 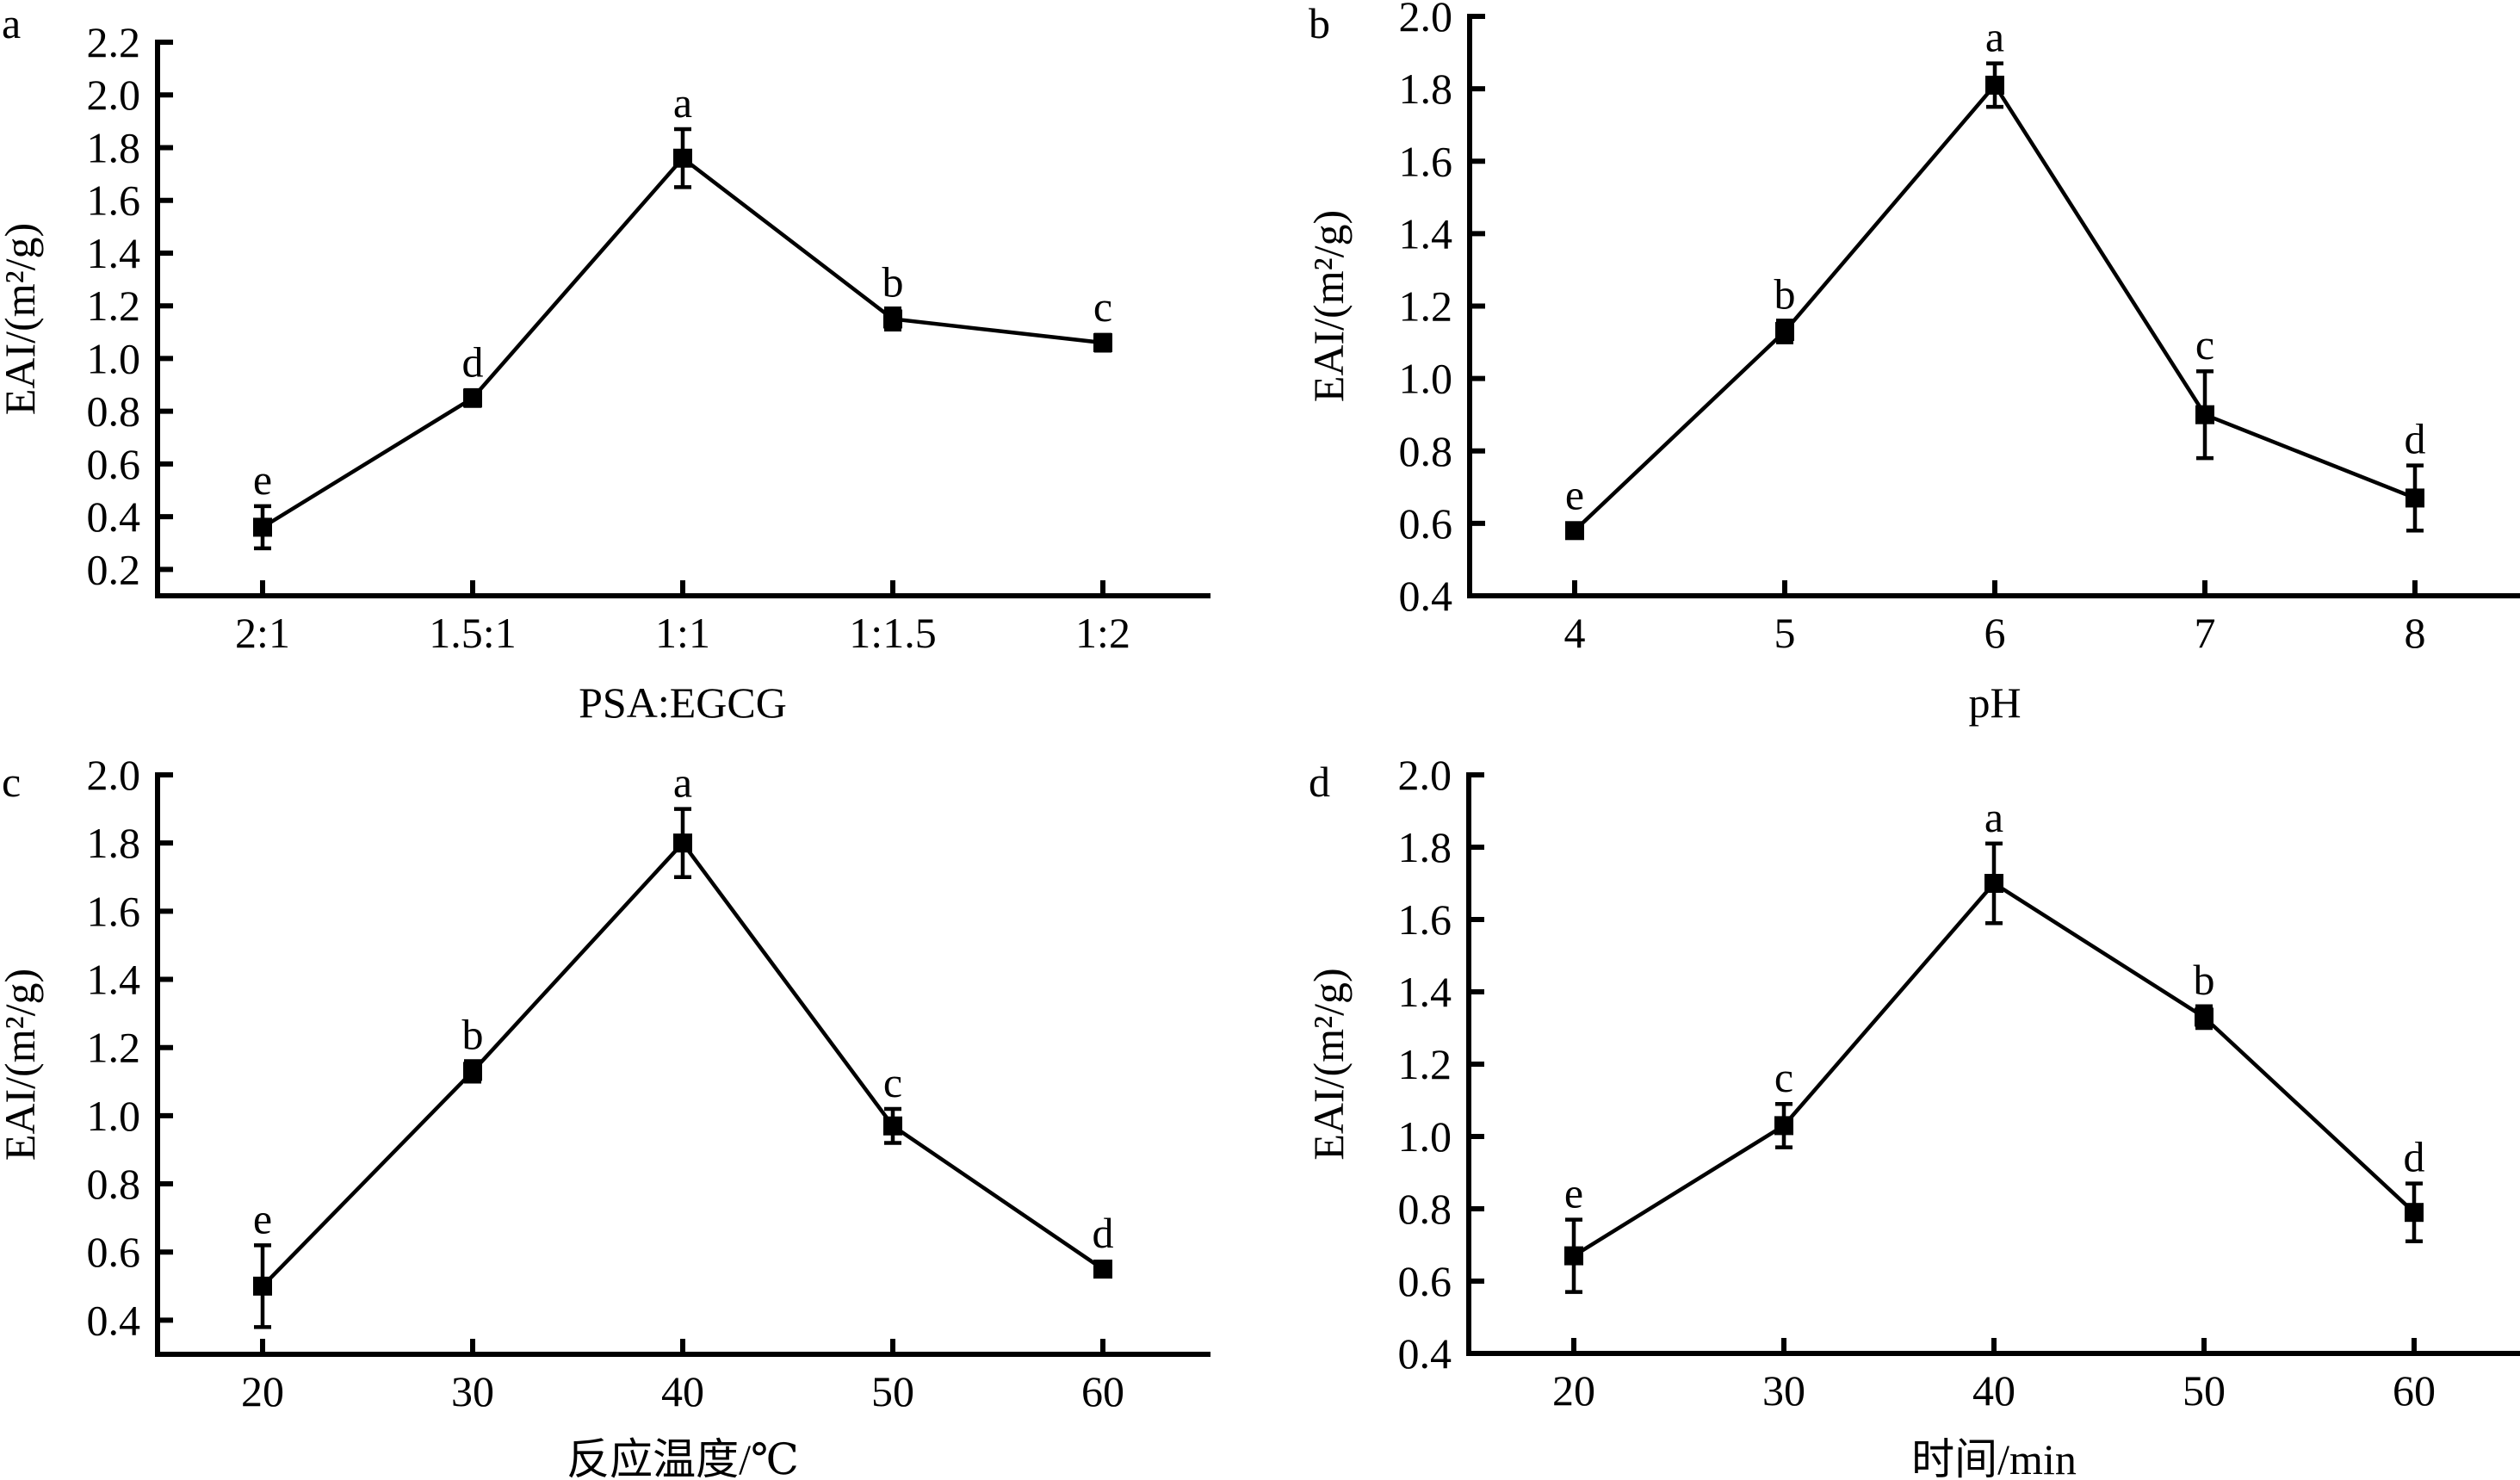 What do you see at coordinates (1994, 1457) in the screenshot?
I see `x-axis-title: 时间/min` at bounding box center [1994, 1457].